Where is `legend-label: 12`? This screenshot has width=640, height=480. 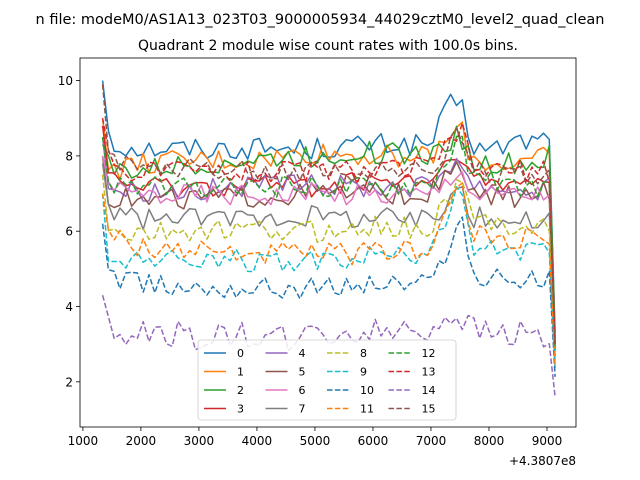
legend-label: 12 is located at coordinates (429, 353).